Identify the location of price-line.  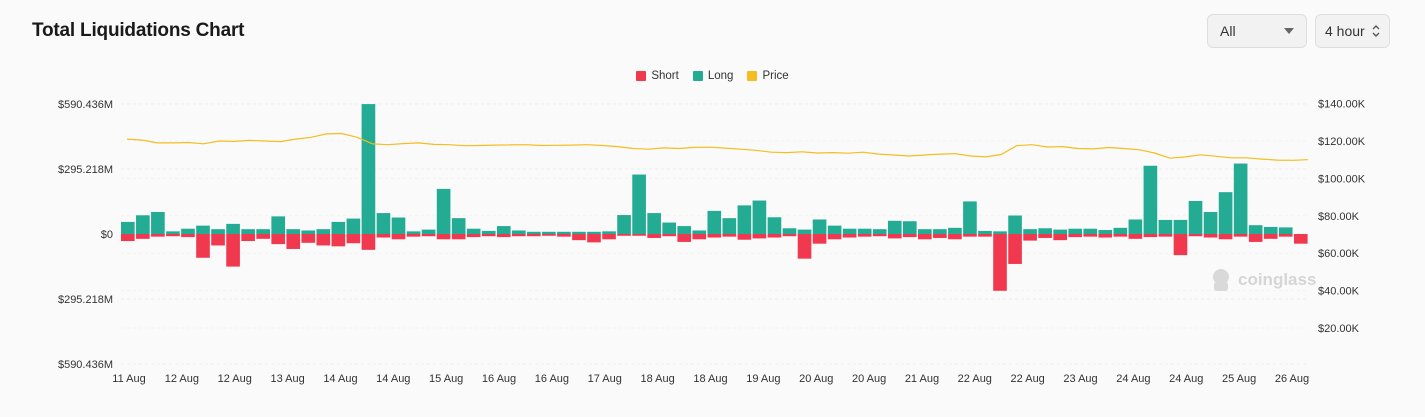
(717, 146).